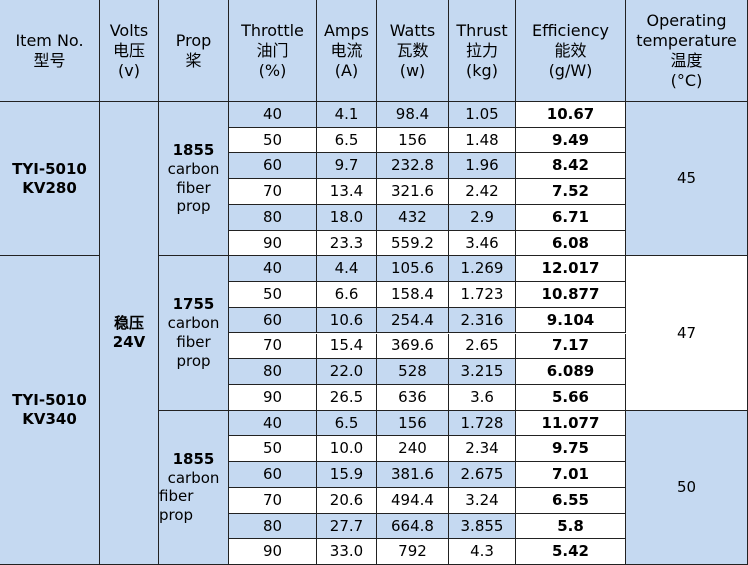  Describe the element at coordinates (482, 70) in the screenshot. I see `cell-text: (kg)` at that location.